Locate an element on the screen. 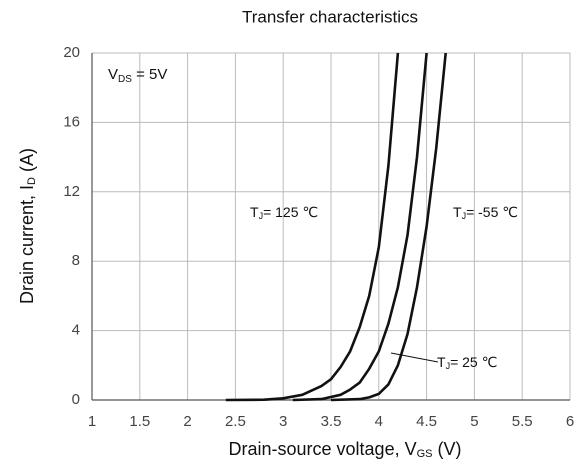  chart-title: Transfer characteristics is located at coordinates (330, 16).